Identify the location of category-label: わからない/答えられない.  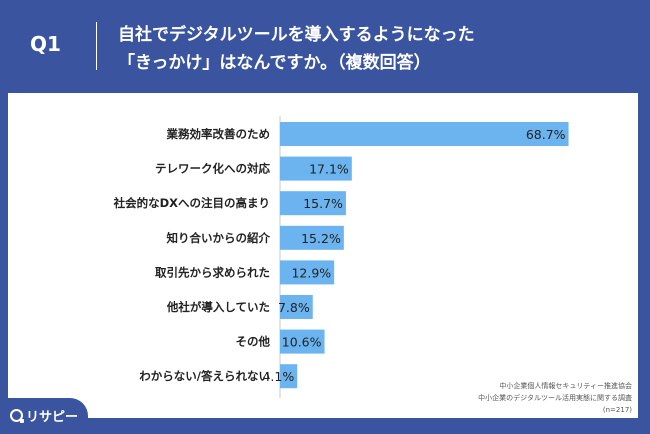
(204, 376).